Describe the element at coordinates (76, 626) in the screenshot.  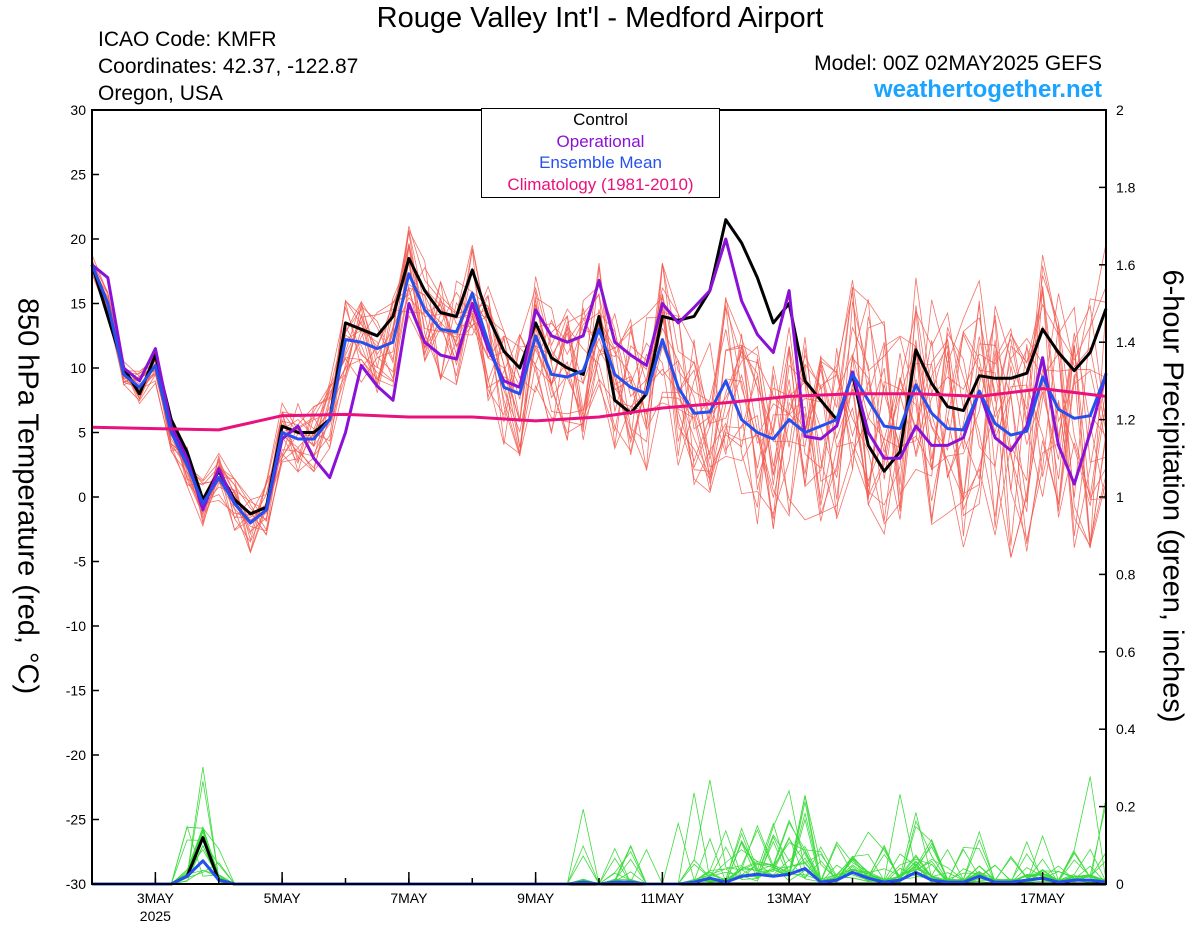
I see `y-tick-label-left: -10` at that location.